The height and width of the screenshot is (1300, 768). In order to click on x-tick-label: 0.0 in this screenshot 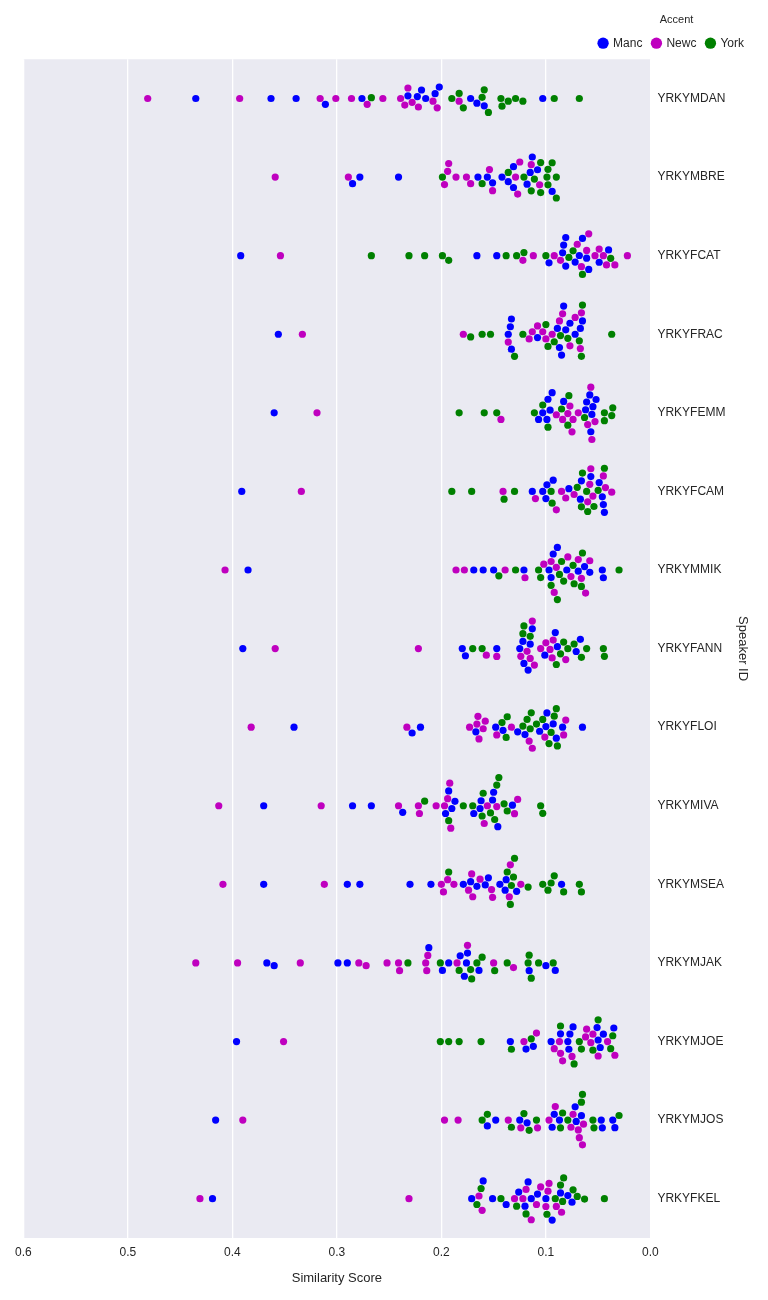, I will do `click(651, 1251)`.